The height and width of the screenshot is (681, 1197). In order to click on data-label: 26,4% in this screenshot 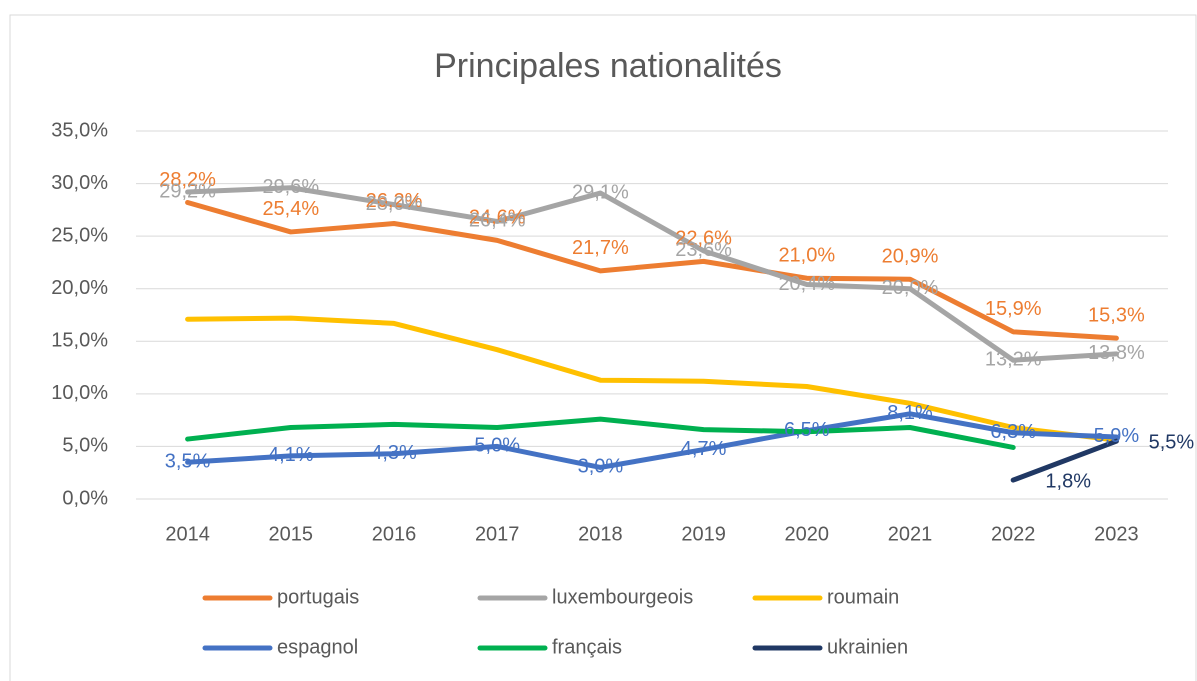, I will do `click(497, 221)`.